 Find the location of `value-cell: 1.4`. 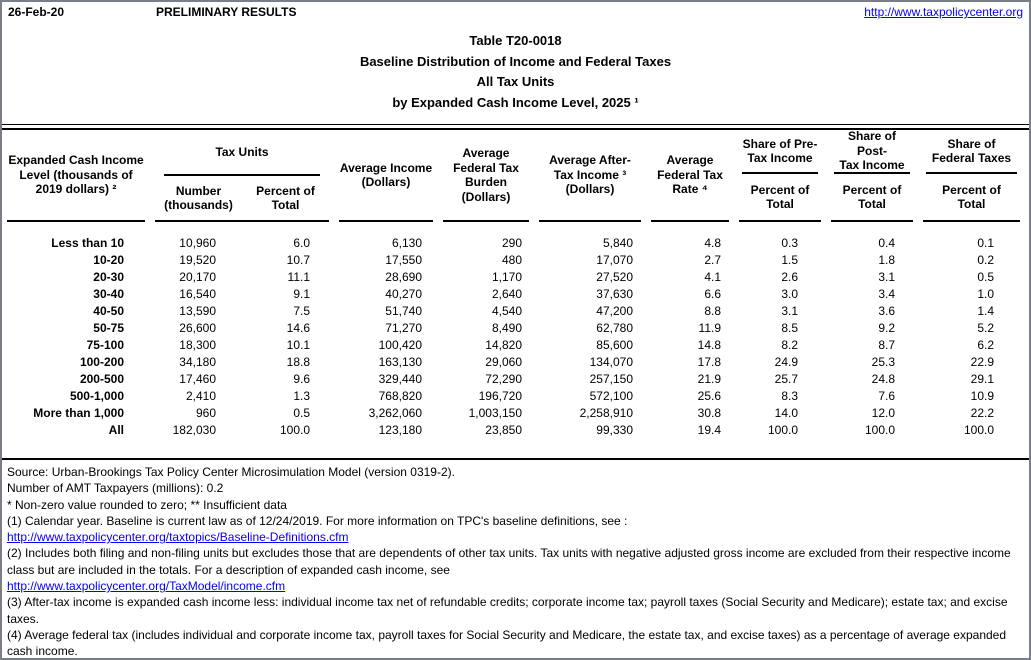

value-cell: 1.4 is located at coordinates (985, 311).